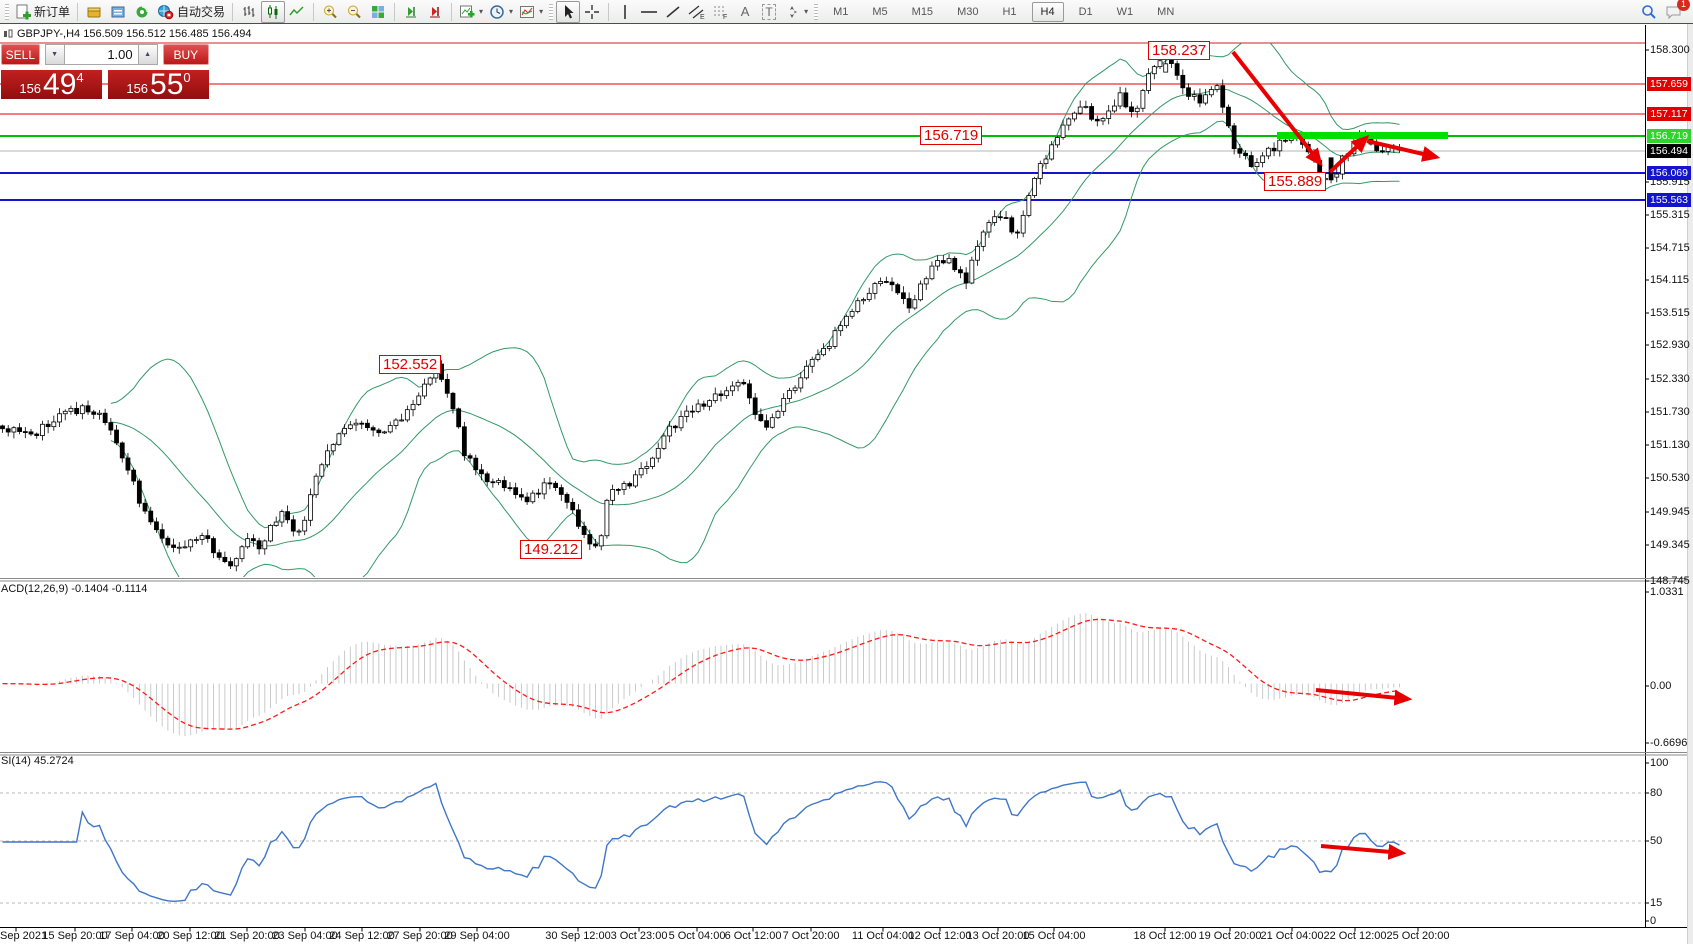 The height and width of the screenshot is (944, 1693). What do you see at coordinates (1675, 11) in the screenshot?
I see `notifications-button: 1` at bounding box center [1675, 11].